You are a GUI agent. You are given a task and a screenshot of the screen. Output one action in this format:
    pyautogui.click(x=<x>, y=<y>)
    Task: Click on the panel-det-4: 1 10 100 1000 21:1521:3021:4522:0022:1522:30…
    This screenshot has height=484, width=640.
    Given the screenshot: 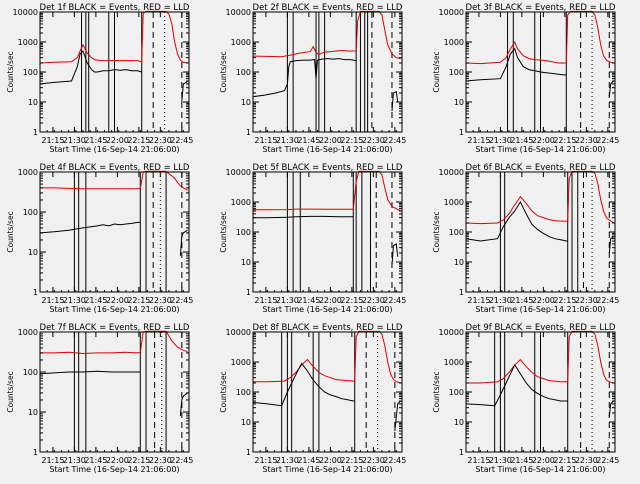 What is the action you would take?
    pyautogui.click(x=99, y=238)
    